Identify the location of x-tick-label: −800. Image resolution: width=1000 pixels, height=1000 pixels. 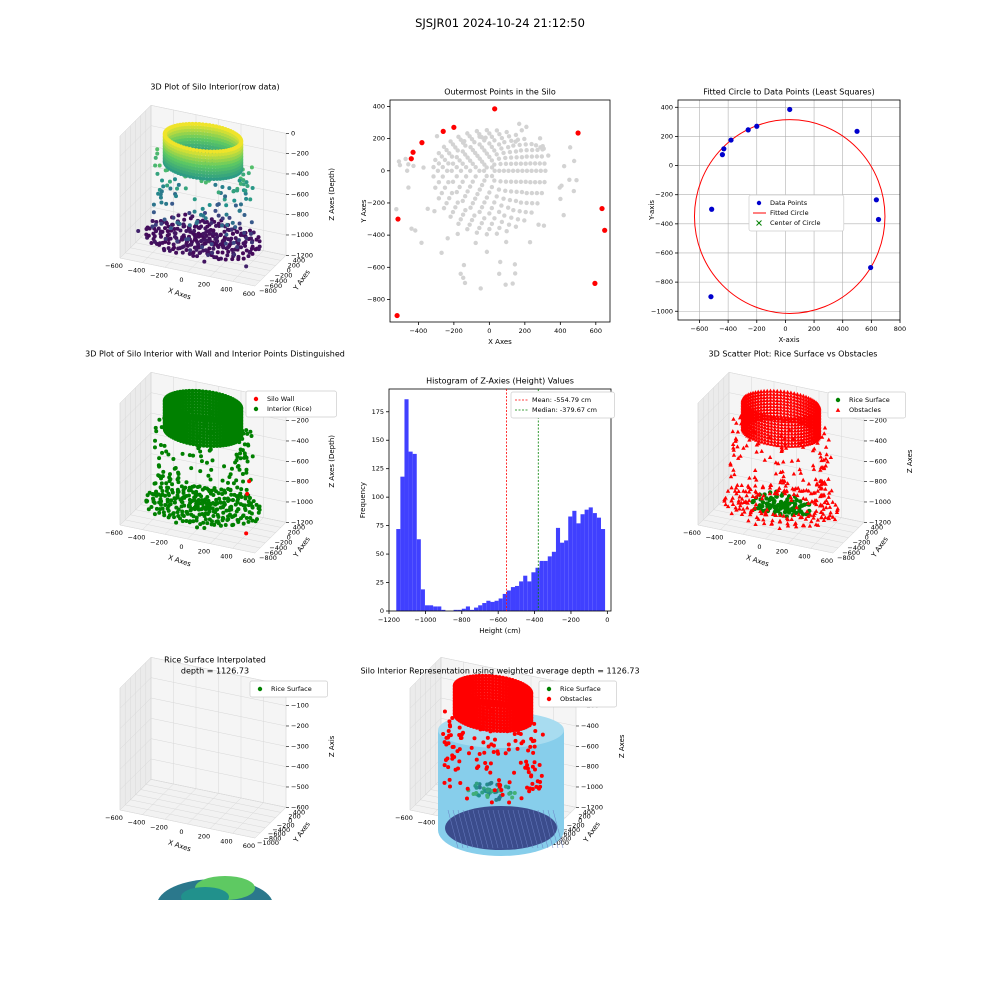
(462, 620).